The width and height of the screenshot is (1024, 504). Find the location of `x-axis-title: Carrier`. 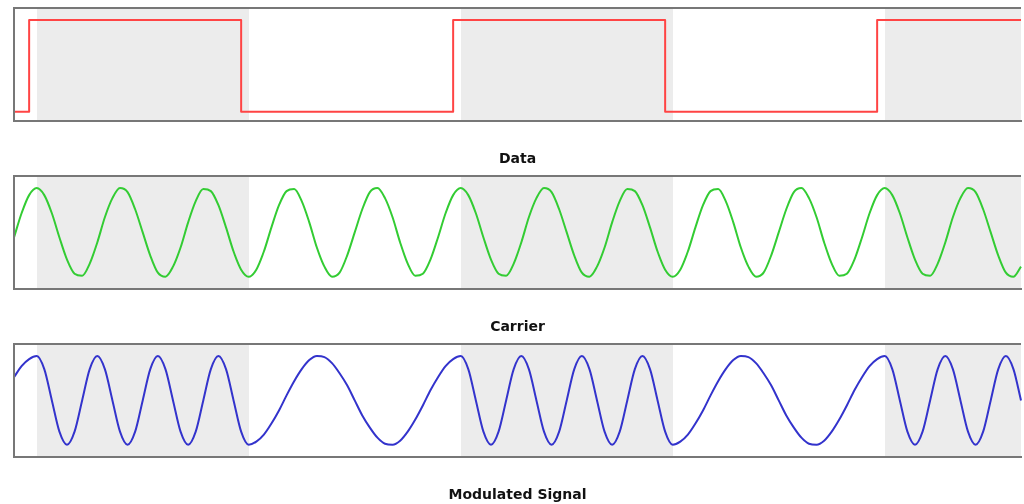

x-axis-title: Carrier is located at coordinates (517, 326).